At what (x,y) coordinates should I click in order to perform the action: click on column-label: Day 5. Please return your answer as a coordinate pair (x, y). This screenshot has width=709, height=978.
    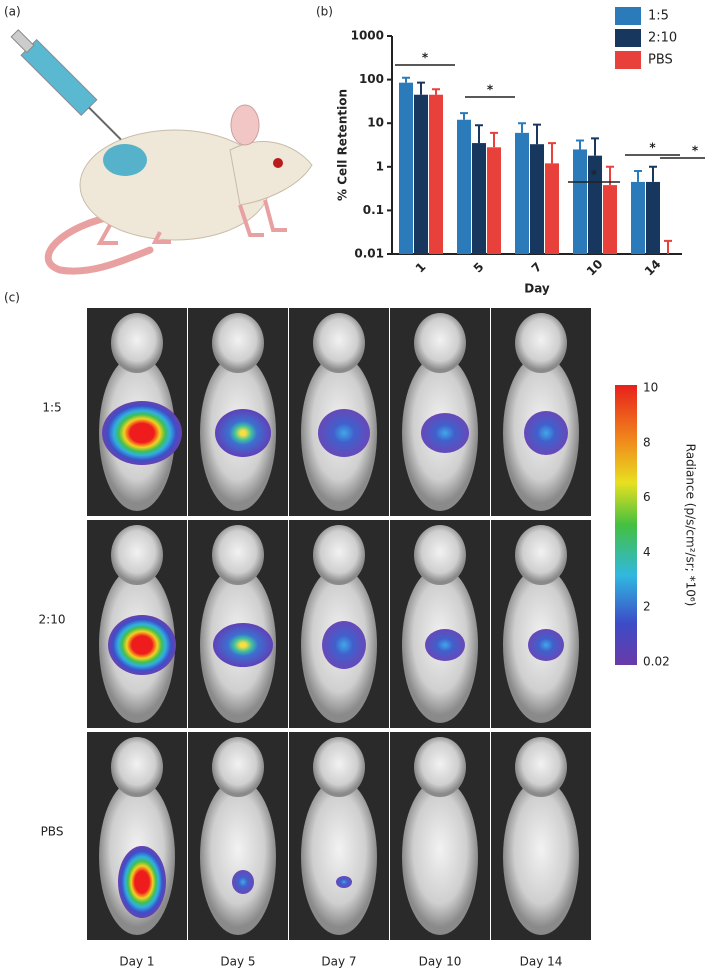
    Looking at the image, I should click on (237, 962).